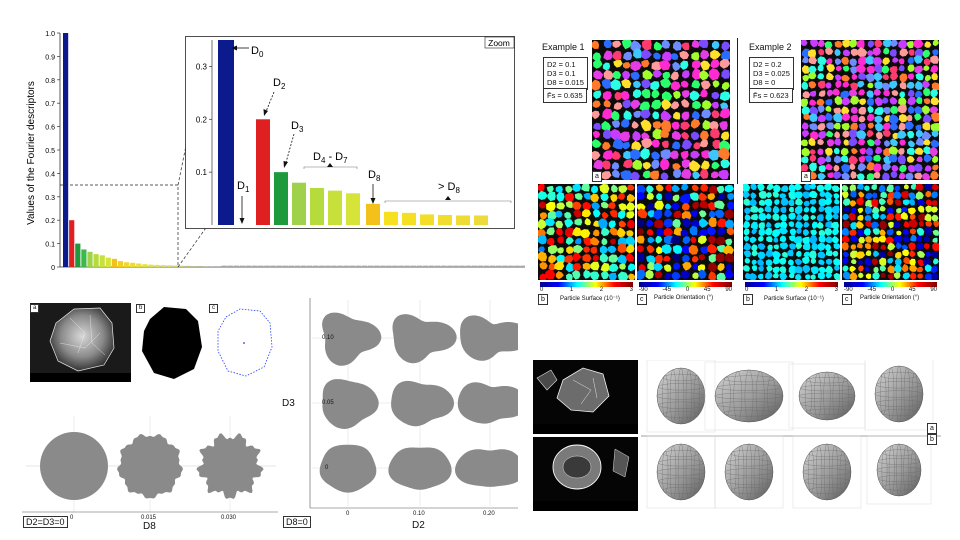 Image resolution: width=960 pixels, height=540 pixels. Describe the element at coordinates (932, 439) in the screenshot. I see `3d-label-b: b` at that location.